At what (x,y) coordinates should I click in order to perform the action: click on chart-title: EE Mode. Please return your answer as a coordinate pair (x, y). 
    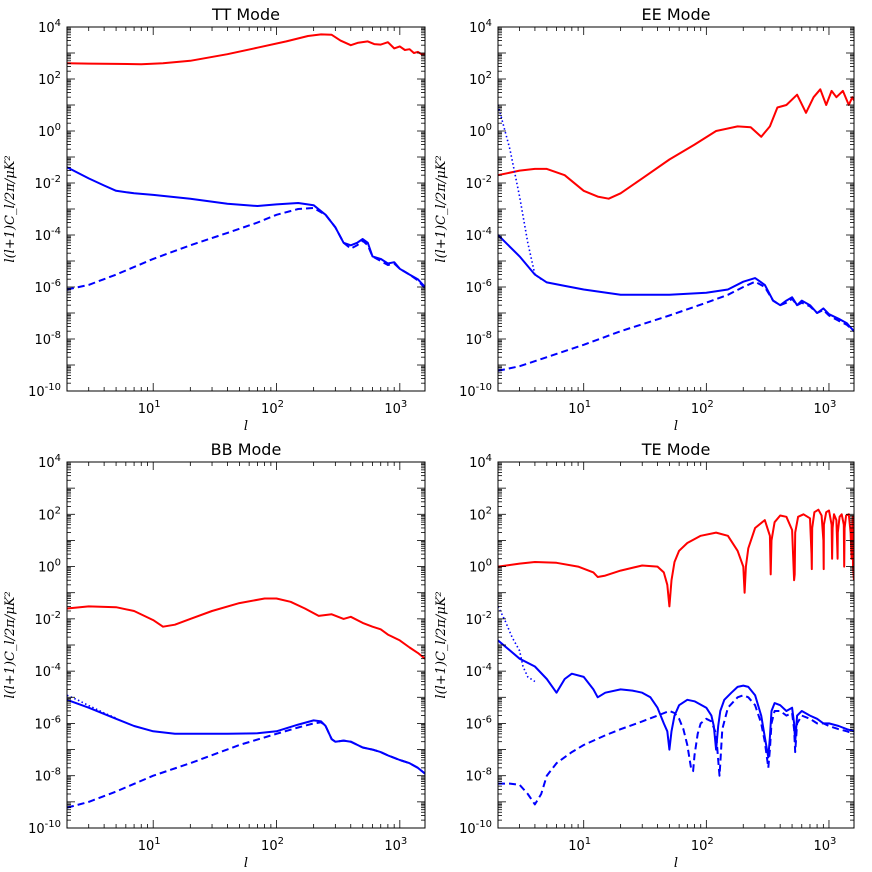
    Looking at the image, I should click on (676, 14).